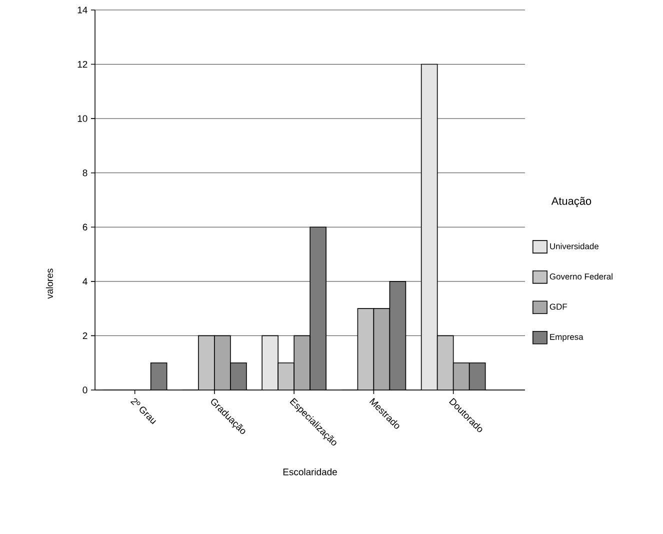  What do you see at coordinates (310, 472) in the screenshot?
I see `x-axis-title: Escolaridade` at bounding box center [310, 472].